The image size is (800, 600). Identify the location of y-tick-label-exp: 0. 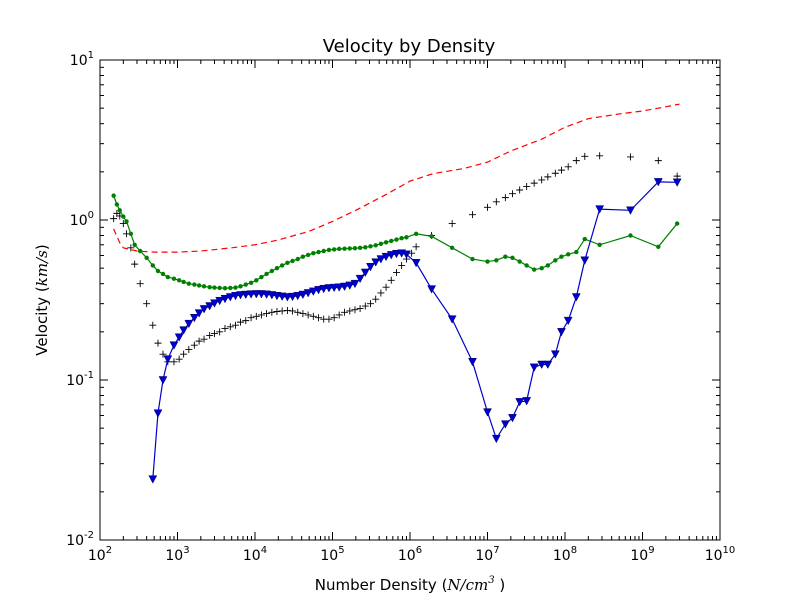
(91, 215).